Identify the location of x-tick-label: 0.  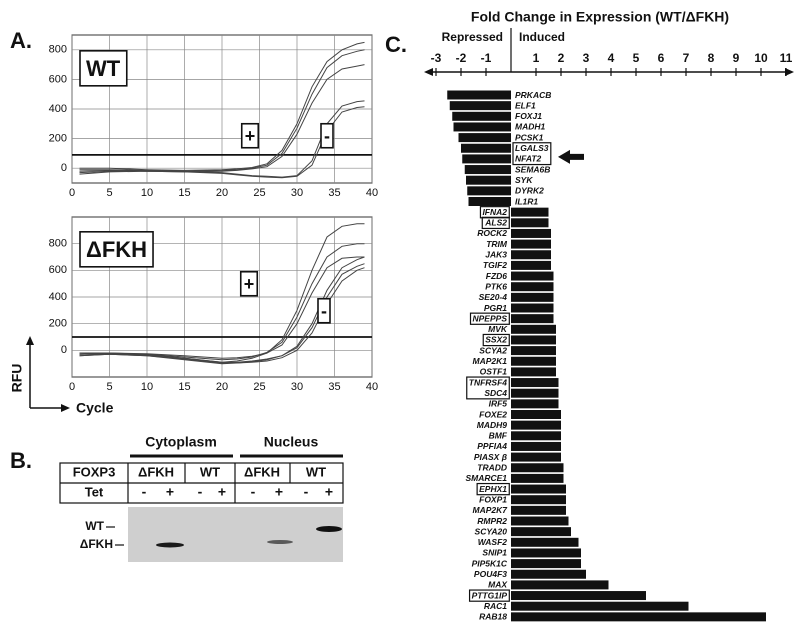
(72, 193).